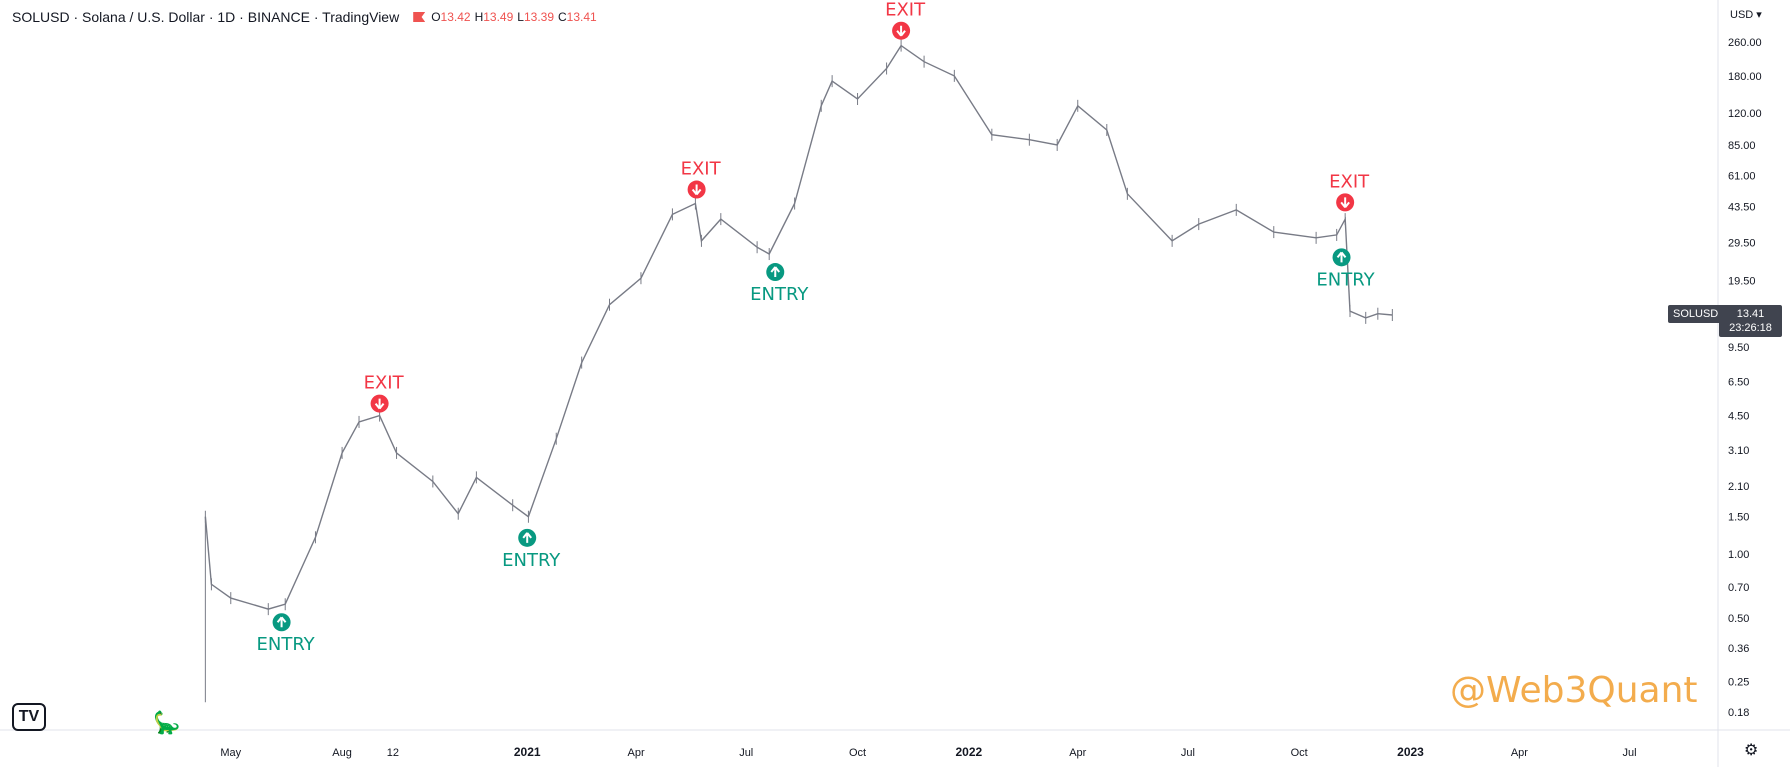 This screenshot has height=767, width=1790. I want to click on ohlc-values: O13.42 H13.49 L13.39 C13.41, so click(514, 17).